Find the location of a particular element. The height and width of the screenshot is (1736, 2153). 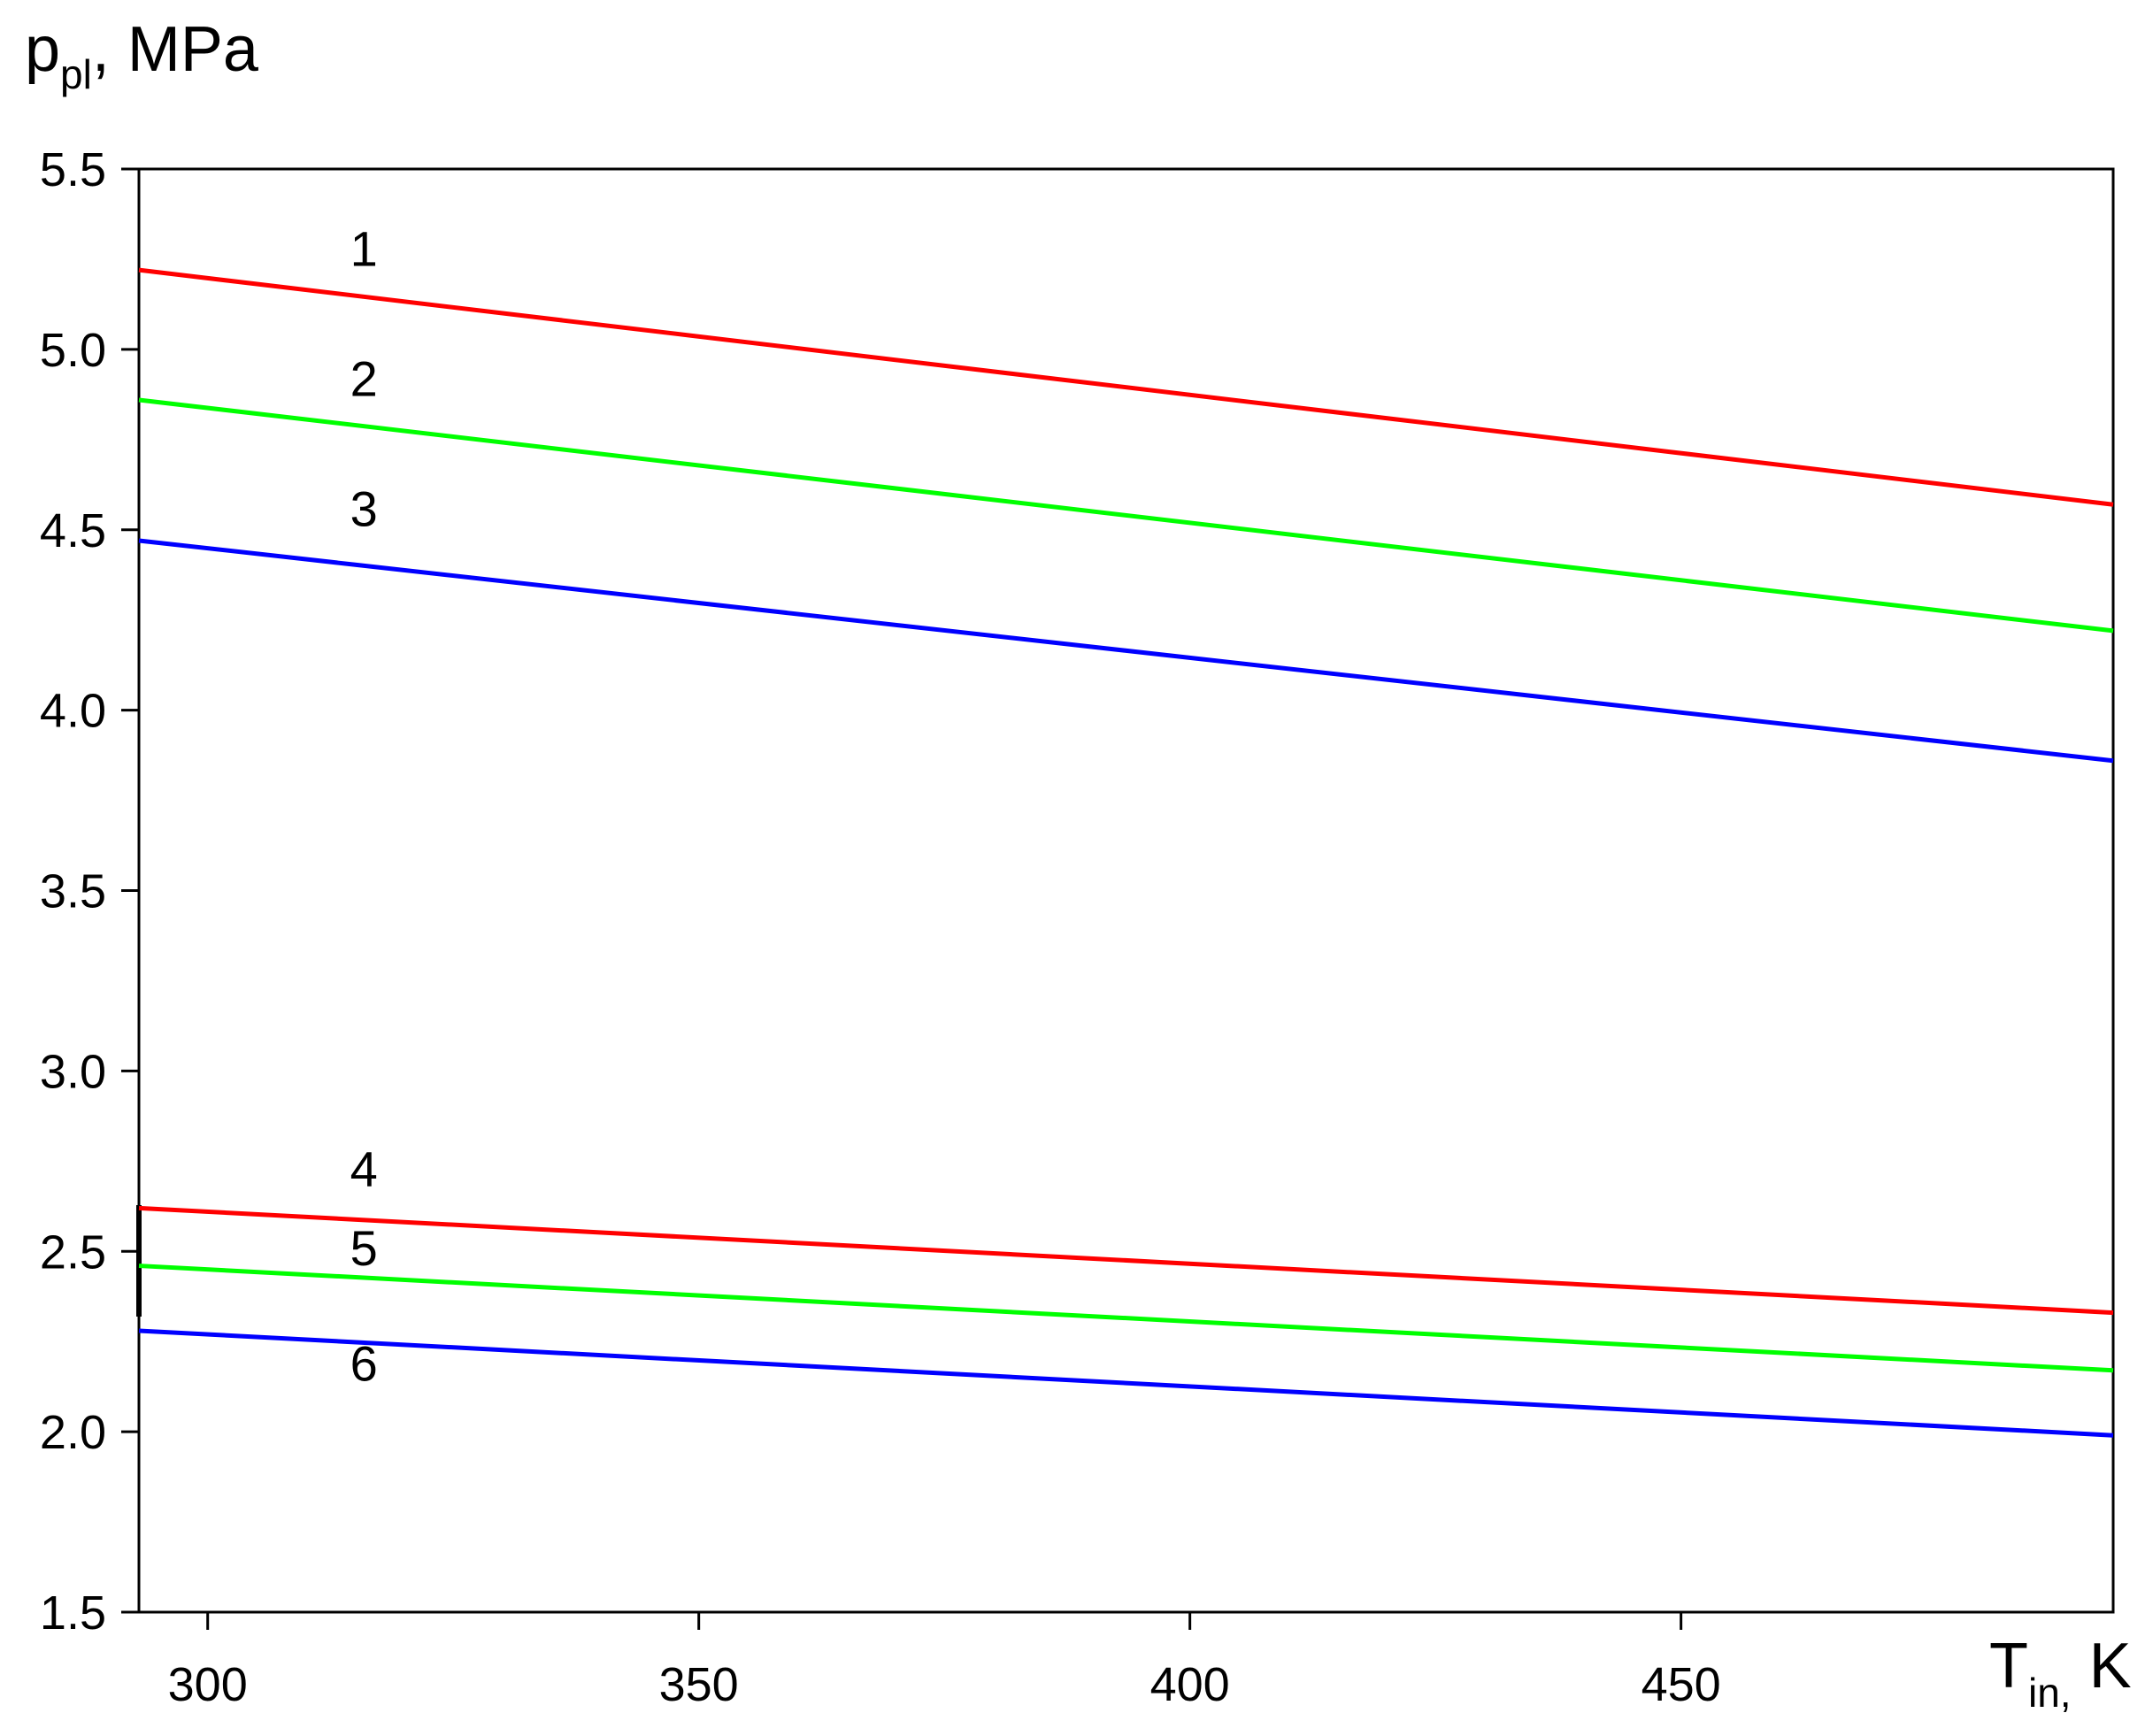

y-axis-title: ppl, MPa is located at coordinates (142, 56).